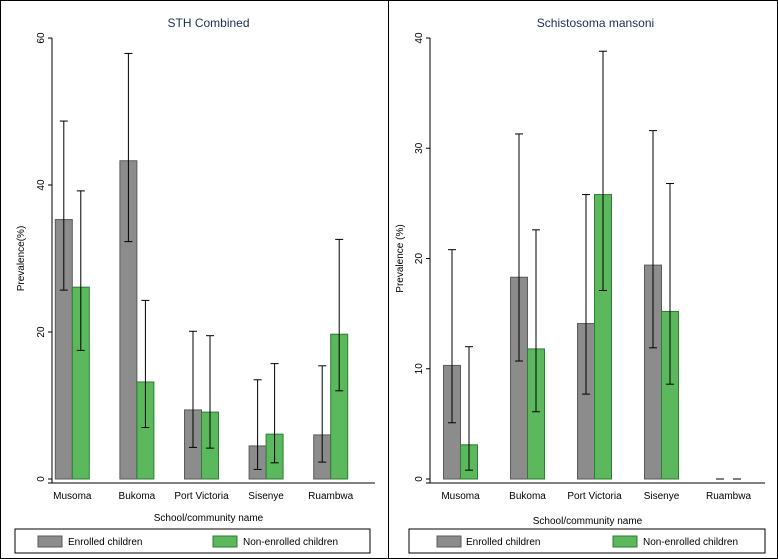 This screenshot has width=778, height=559. What do you see at coordinates (41, 38) in the screenshot?
I see `y-tick-label: 60` at bounding box center [41, 38].